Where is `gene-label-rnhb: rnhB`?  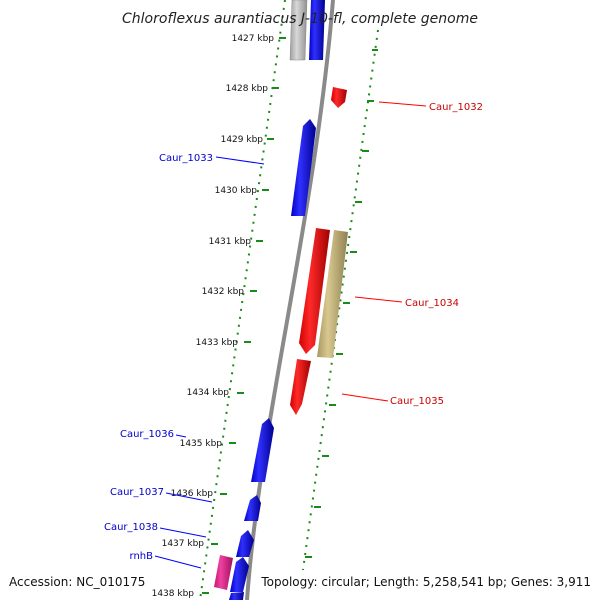
gene-label-rnhb: rnhB is located at coordinates (142, 556).